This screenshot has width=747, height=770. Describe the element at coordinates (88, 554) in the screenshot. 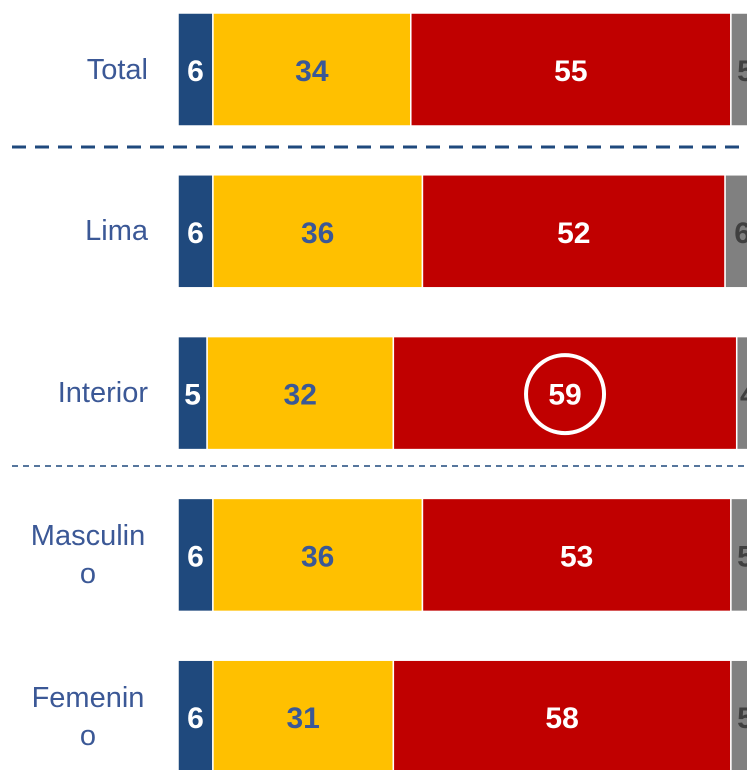

I see `category-label: Masculino` at that location.